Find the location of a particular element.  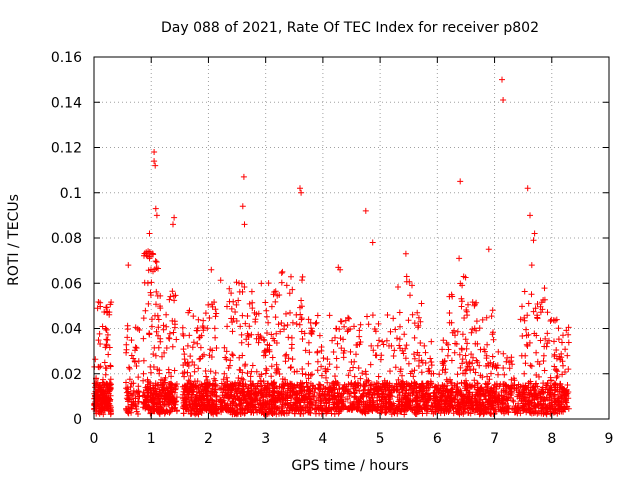

y-tick-label: 0 is located at coordinates (77, 420).